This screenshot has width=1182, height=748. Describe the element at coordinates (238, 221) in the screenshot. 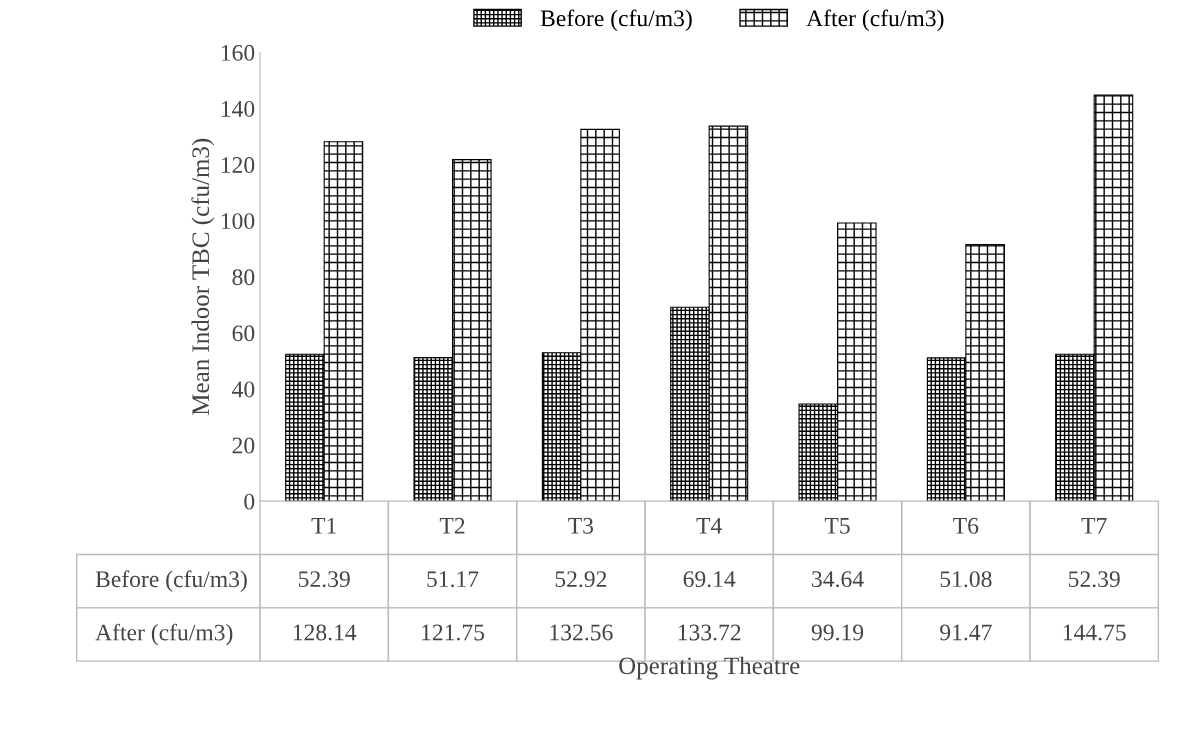

I see `y-tick-label: 100` at that location.